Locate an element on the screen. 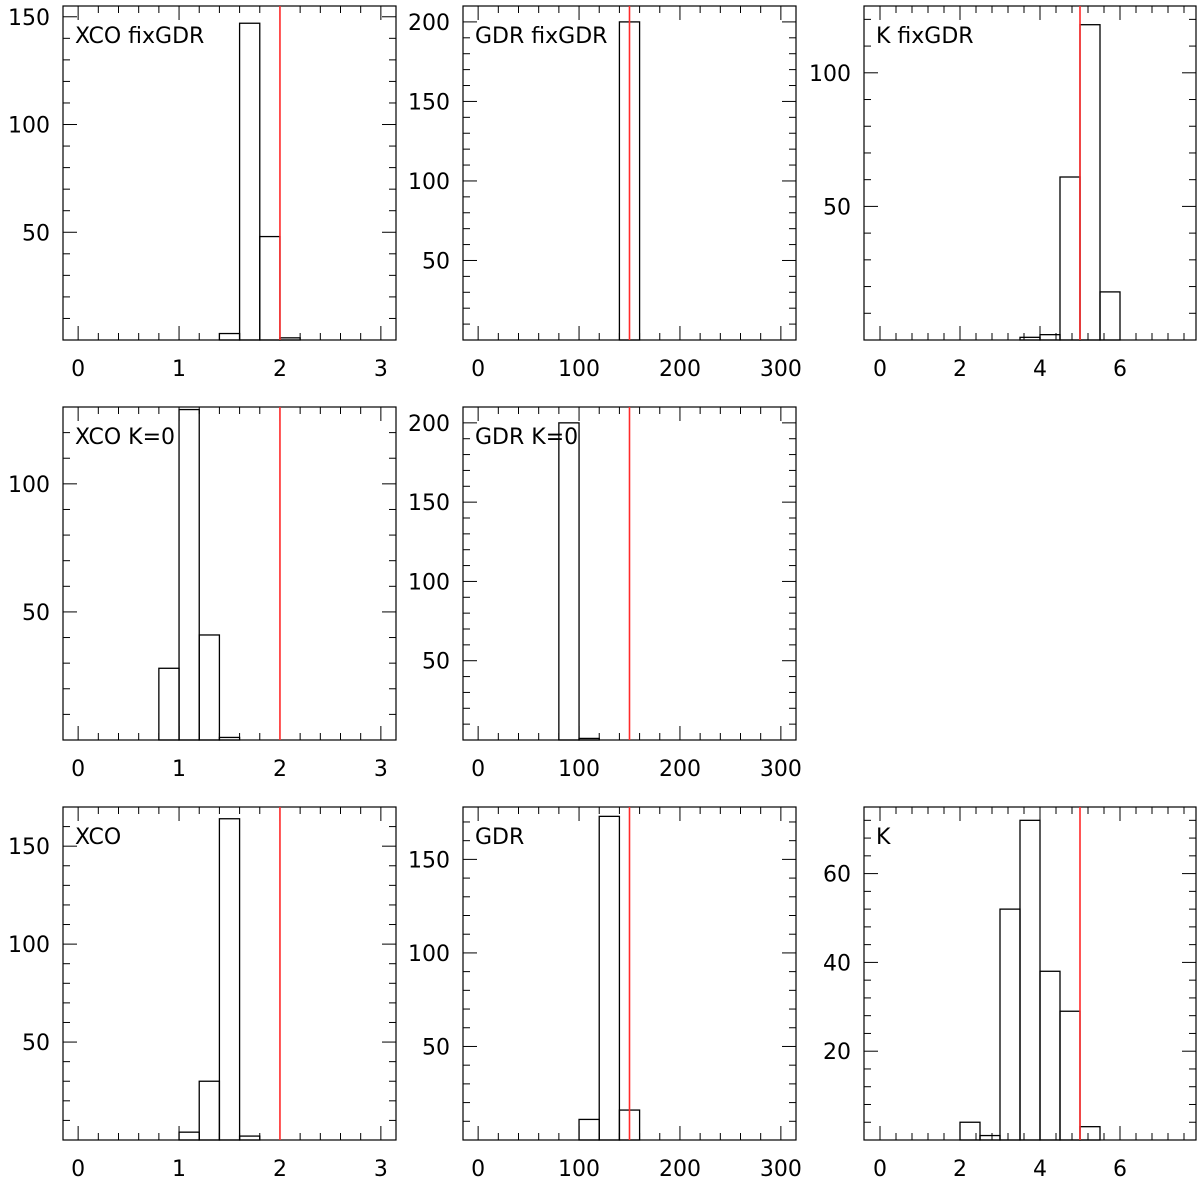 Image resolution: width=1200 pixels, height=1181 pixels. histogram-panel-4: 0 1 2 3 50 100 XCO K=0 is located at coordinates (202, 594).